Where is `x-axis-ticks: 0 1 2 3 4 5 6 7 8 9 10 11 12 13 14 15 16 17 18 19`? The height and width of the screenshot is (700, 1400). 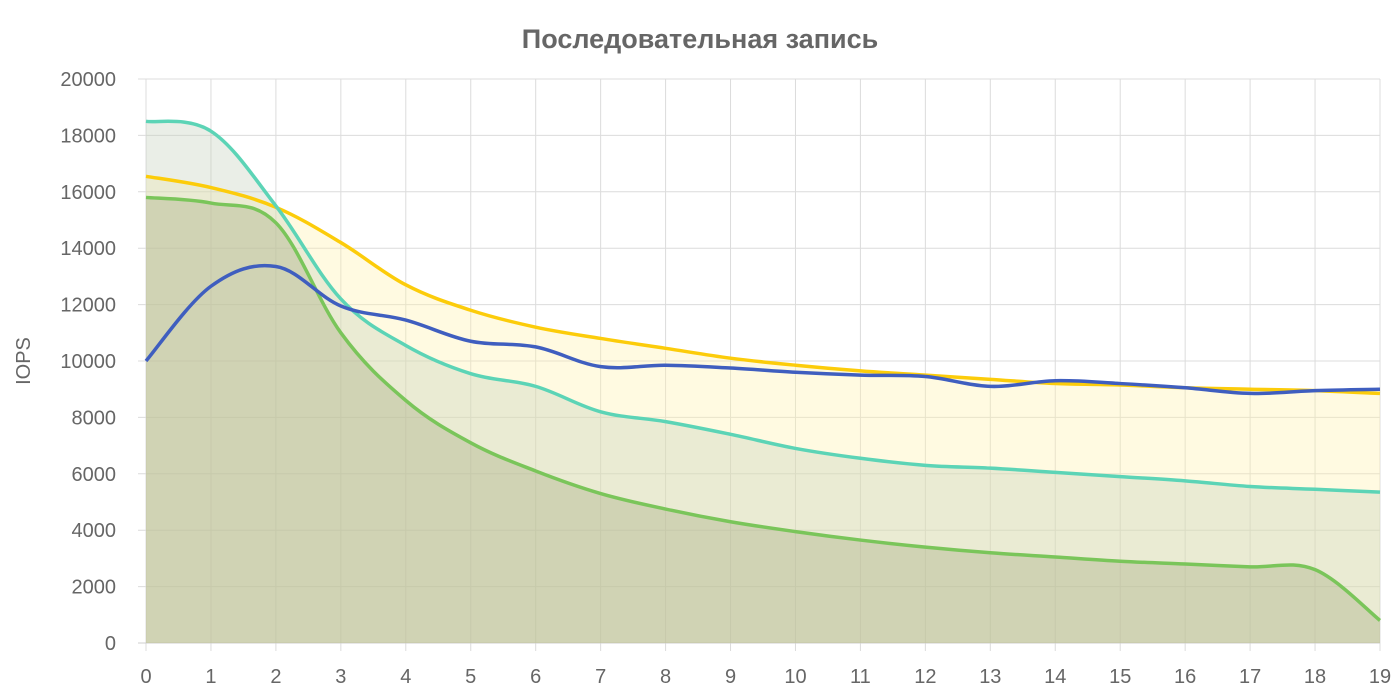 x-axis-ticks: 0 1 2 3 4 5 6 7 8 9 10 11 12 13 14 15 16 17 18 19 is located at coordinates (765, 677).